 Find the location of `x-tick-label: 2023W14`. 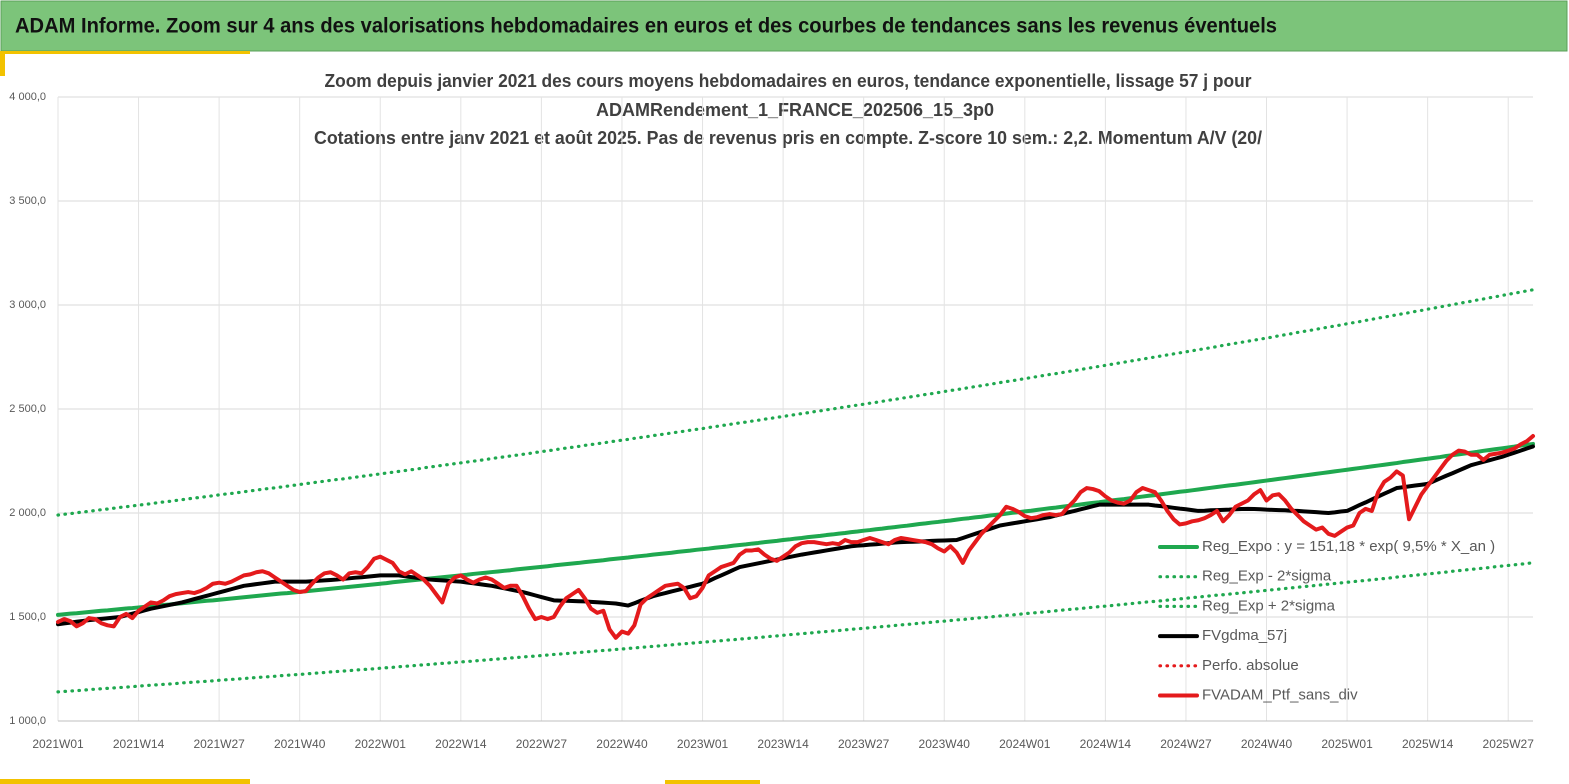

x-tick-label: 2023W14 is located at coordinates (783, 744).